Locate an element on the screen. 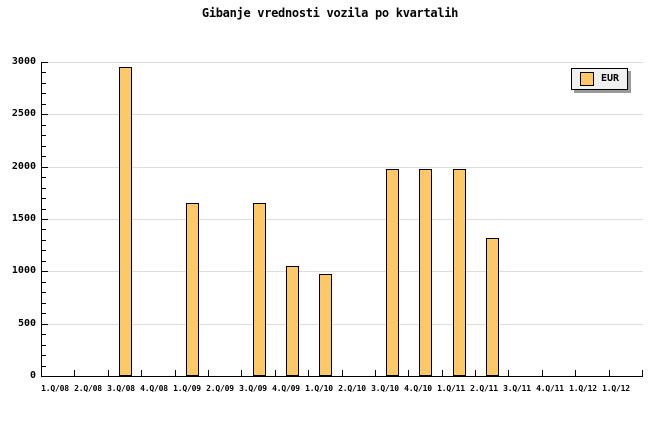 The width and height of the screenshot is (660, 440). bar-4.Q/10 is located at coordinates (425, 272).